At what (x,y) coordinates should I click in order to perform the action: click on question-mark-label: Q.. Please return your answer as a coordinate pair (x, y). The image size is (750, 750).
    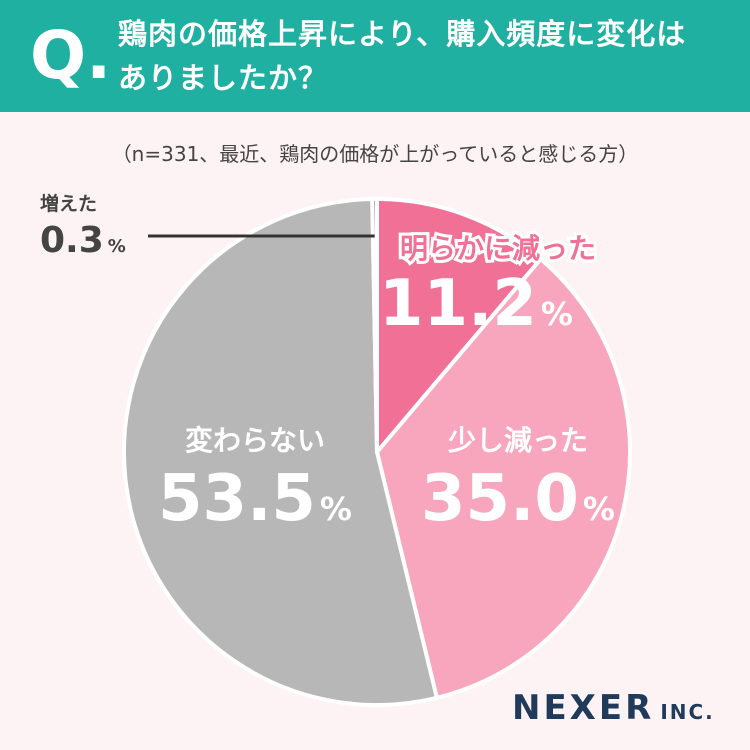
    Looking at the image, I should click on (71, 55).